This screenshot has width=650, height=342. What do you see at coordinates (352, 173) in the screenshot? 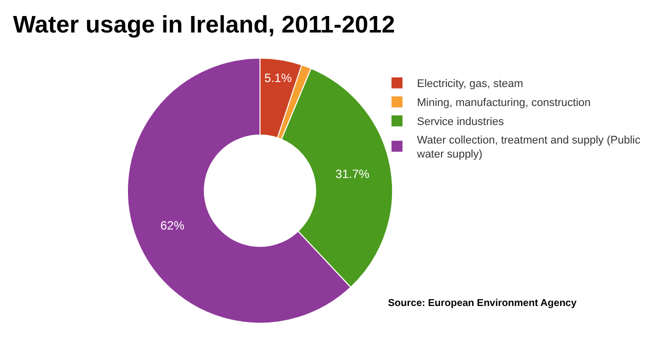
I see `data-label: 31.7%` at bounding box center [352, 173].